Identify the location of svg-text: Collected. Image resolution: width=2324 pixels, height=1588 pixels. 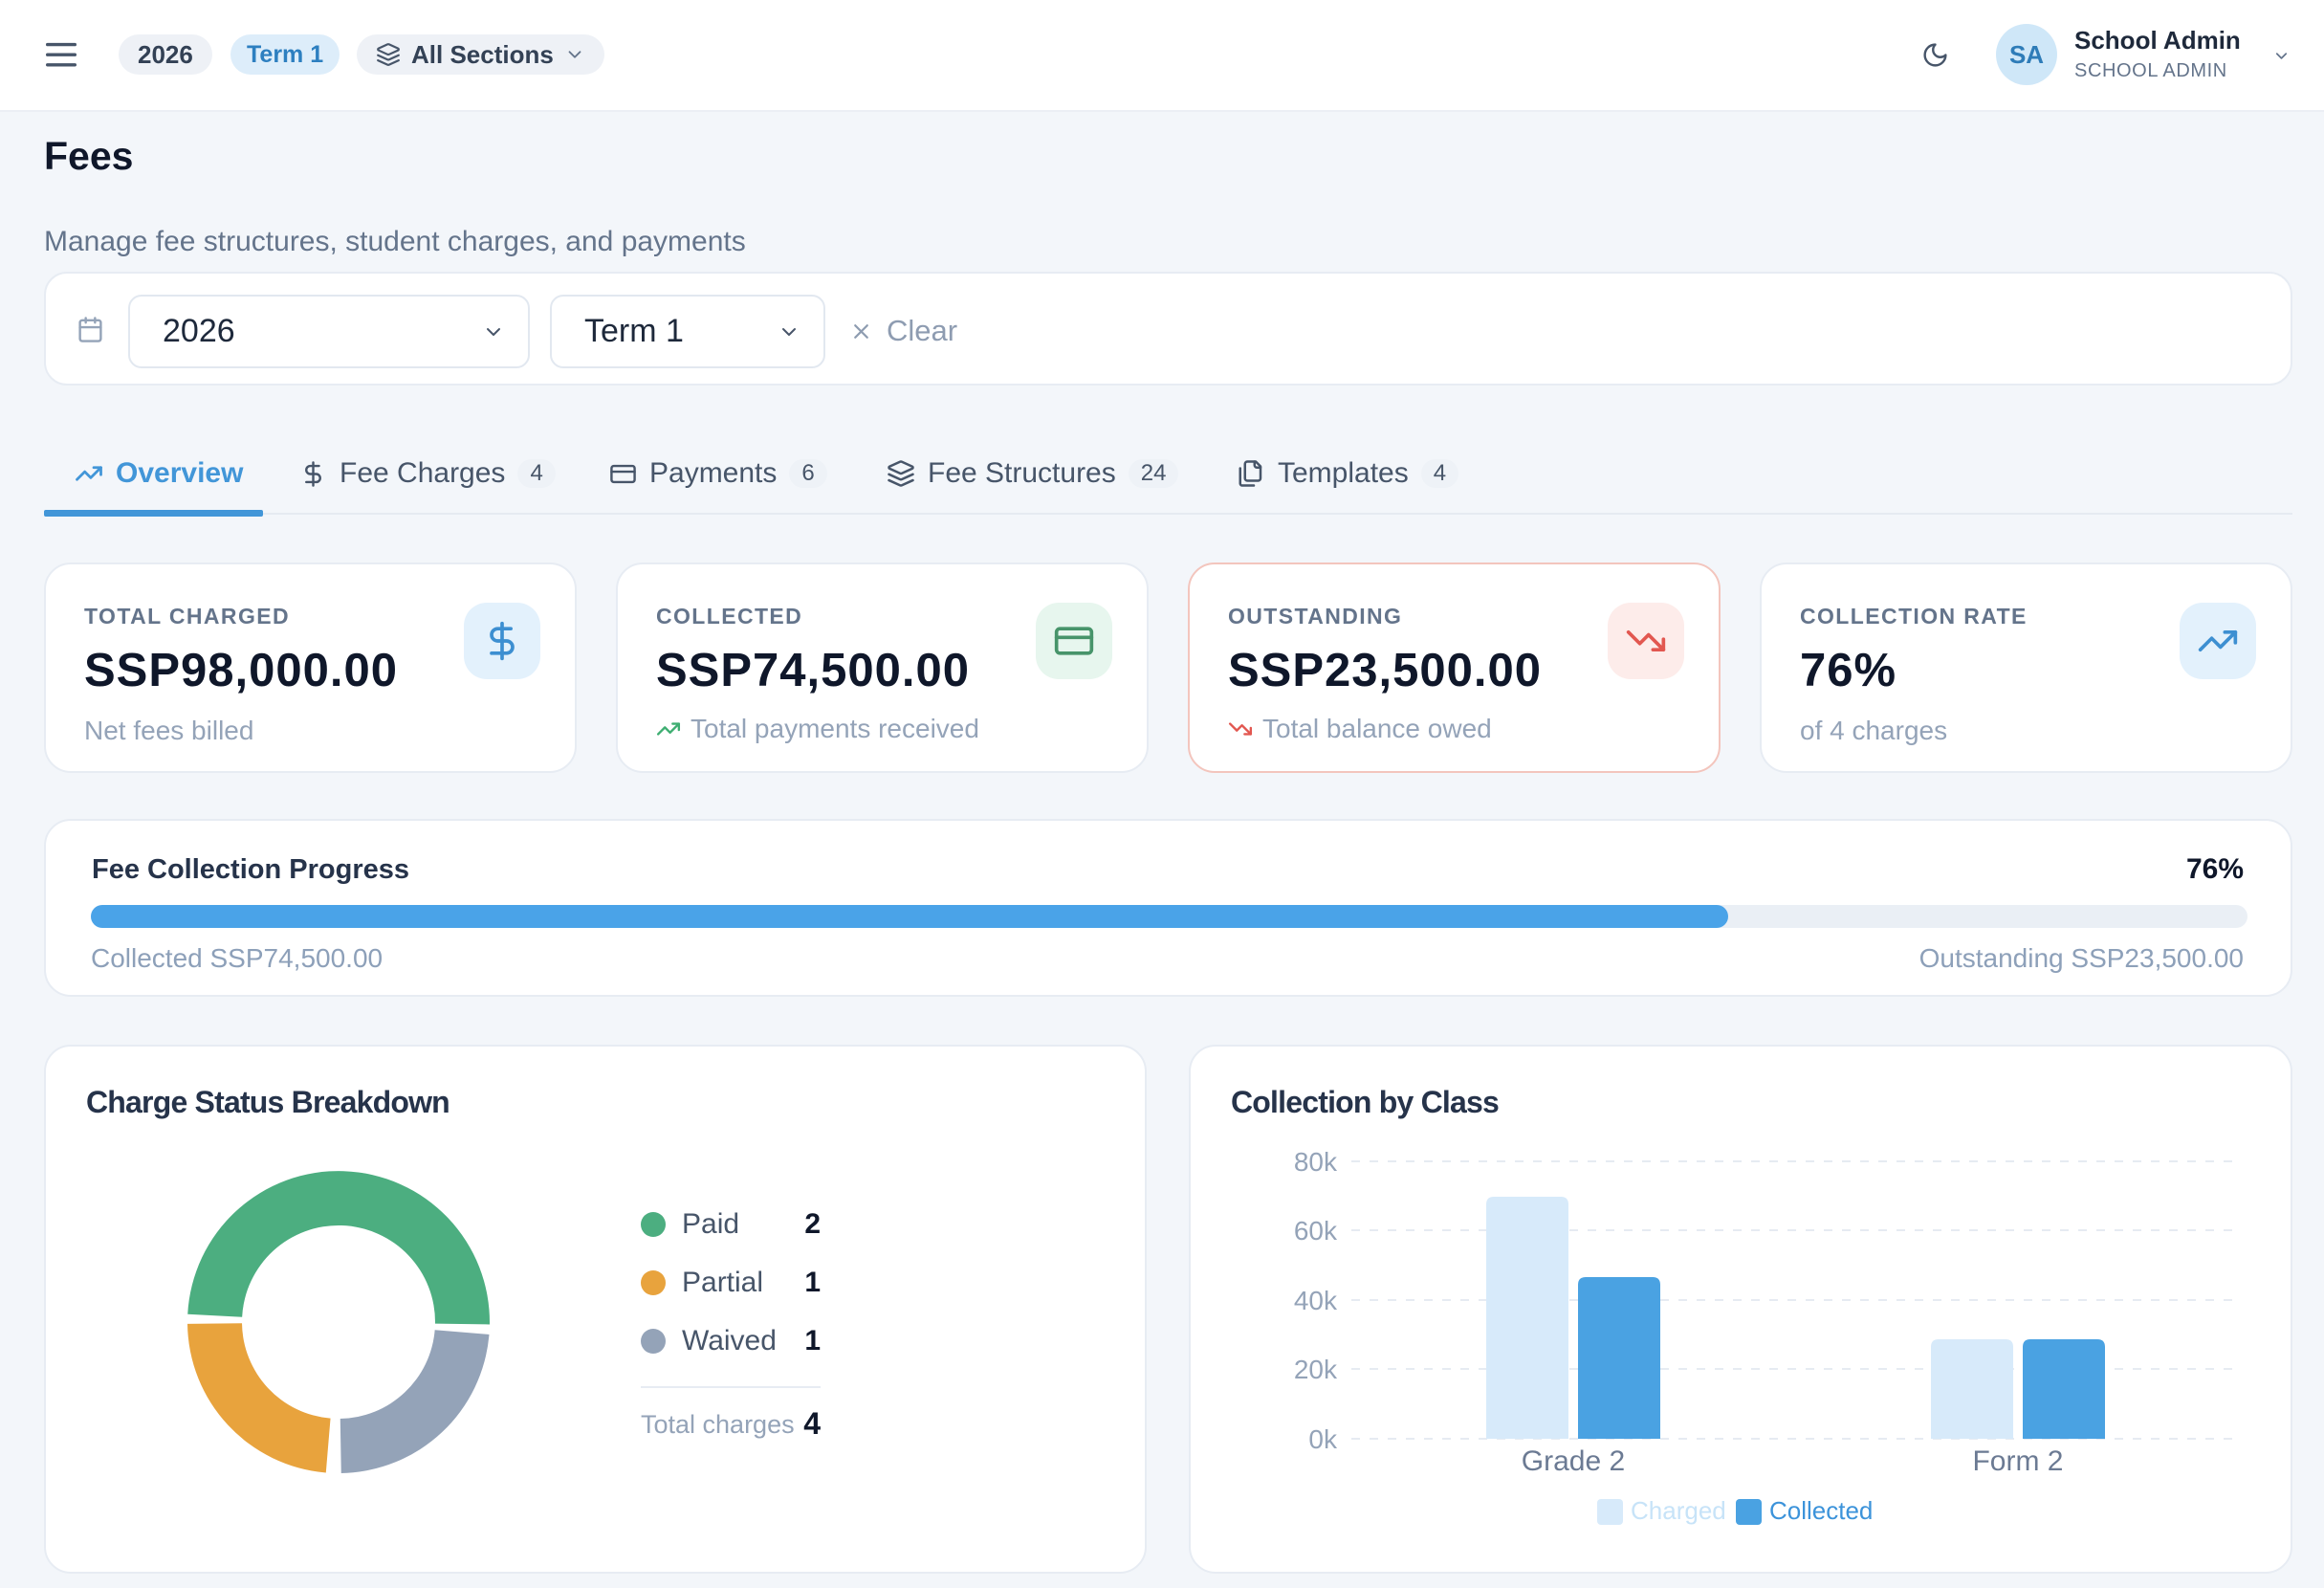
(1821, 1510).